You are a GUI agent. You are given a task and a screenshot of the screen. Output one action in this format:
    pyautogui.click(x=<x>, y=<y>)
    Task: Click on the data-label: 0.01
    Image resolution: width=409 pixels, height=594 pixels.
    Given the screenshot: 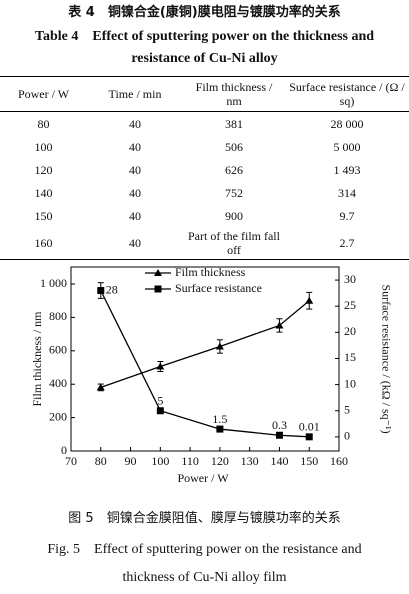 What is the action you would take?
    pyautogui.click(x=309, y=427)
    